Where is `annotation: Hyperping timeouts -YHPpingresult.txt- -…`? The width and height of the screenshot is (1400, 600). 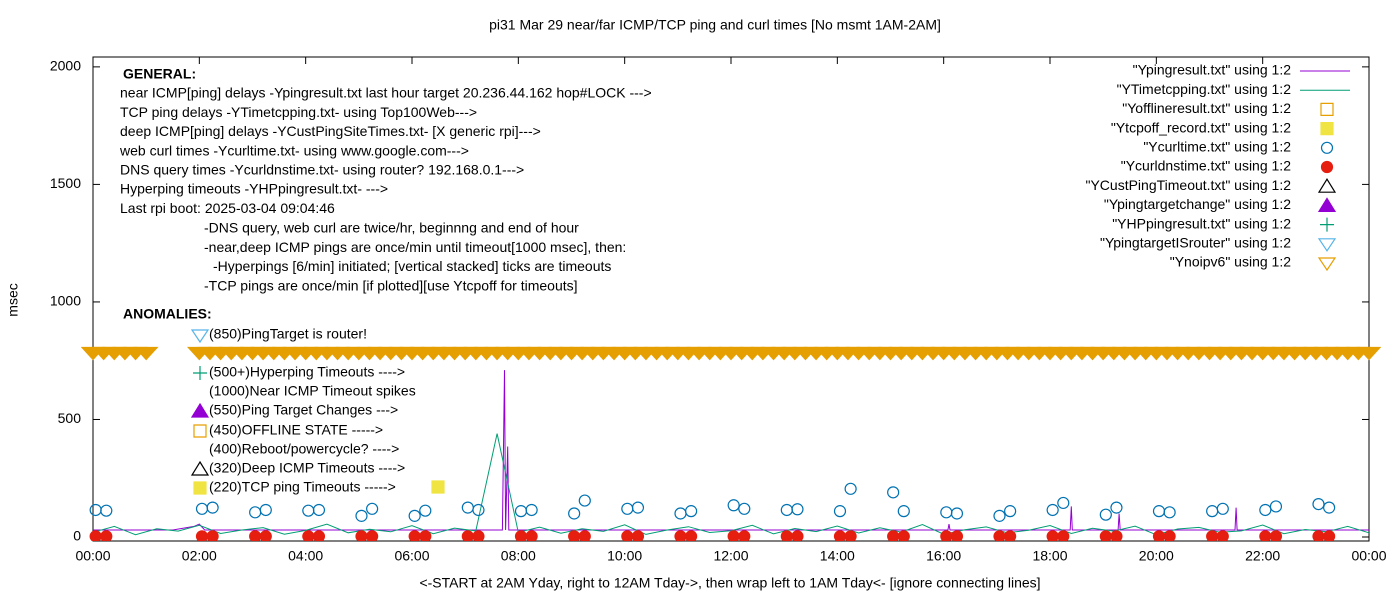 annotation: Hyperping timeouts -YHPpingresult.txt- -… is located at coordinates (254, 189).